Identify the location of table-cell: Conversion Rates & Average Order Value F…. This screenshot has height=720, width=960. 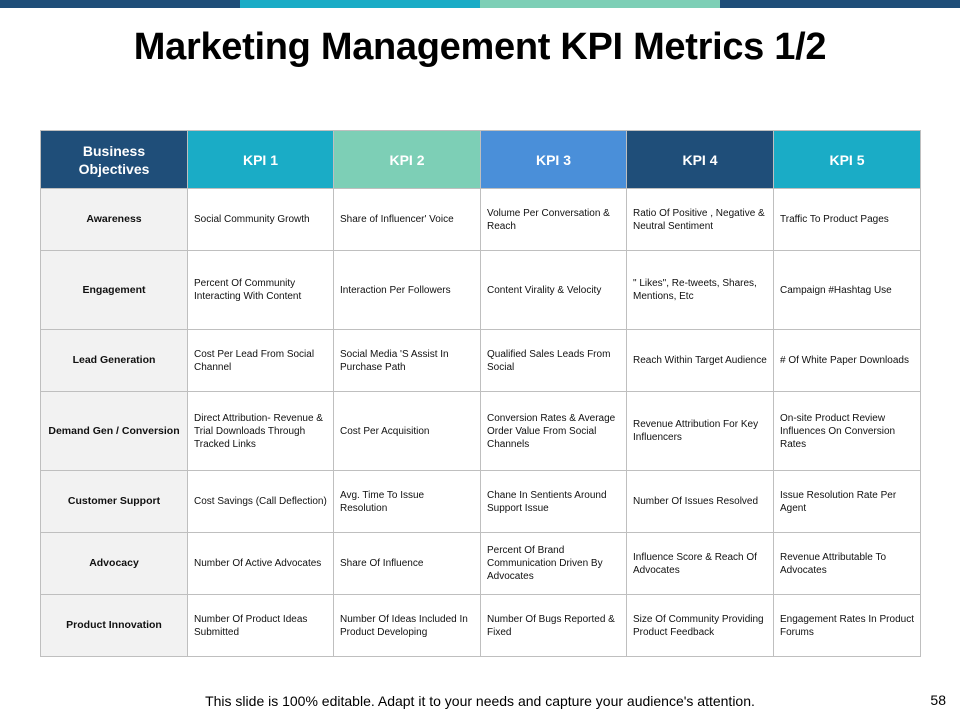
(553, 431).